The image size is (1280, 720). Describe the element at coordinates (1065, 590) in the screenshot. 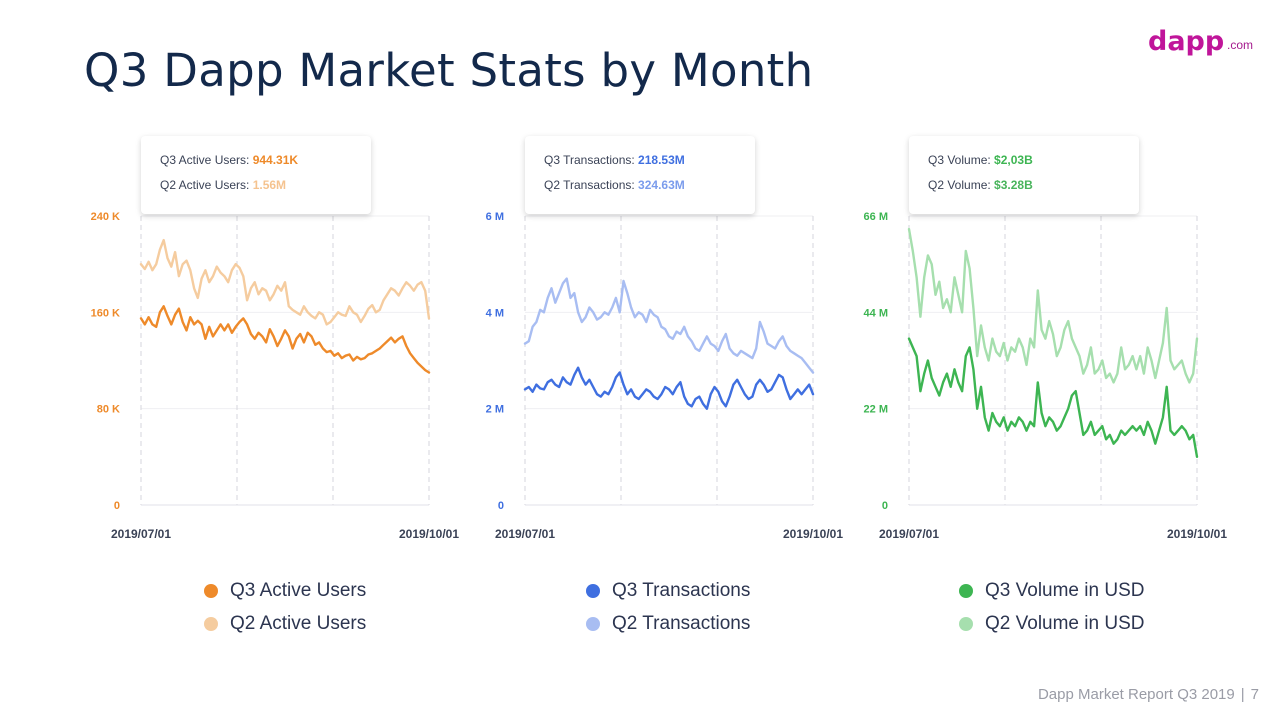

I see `legend-label: Q3 Volume in USD` at that location.